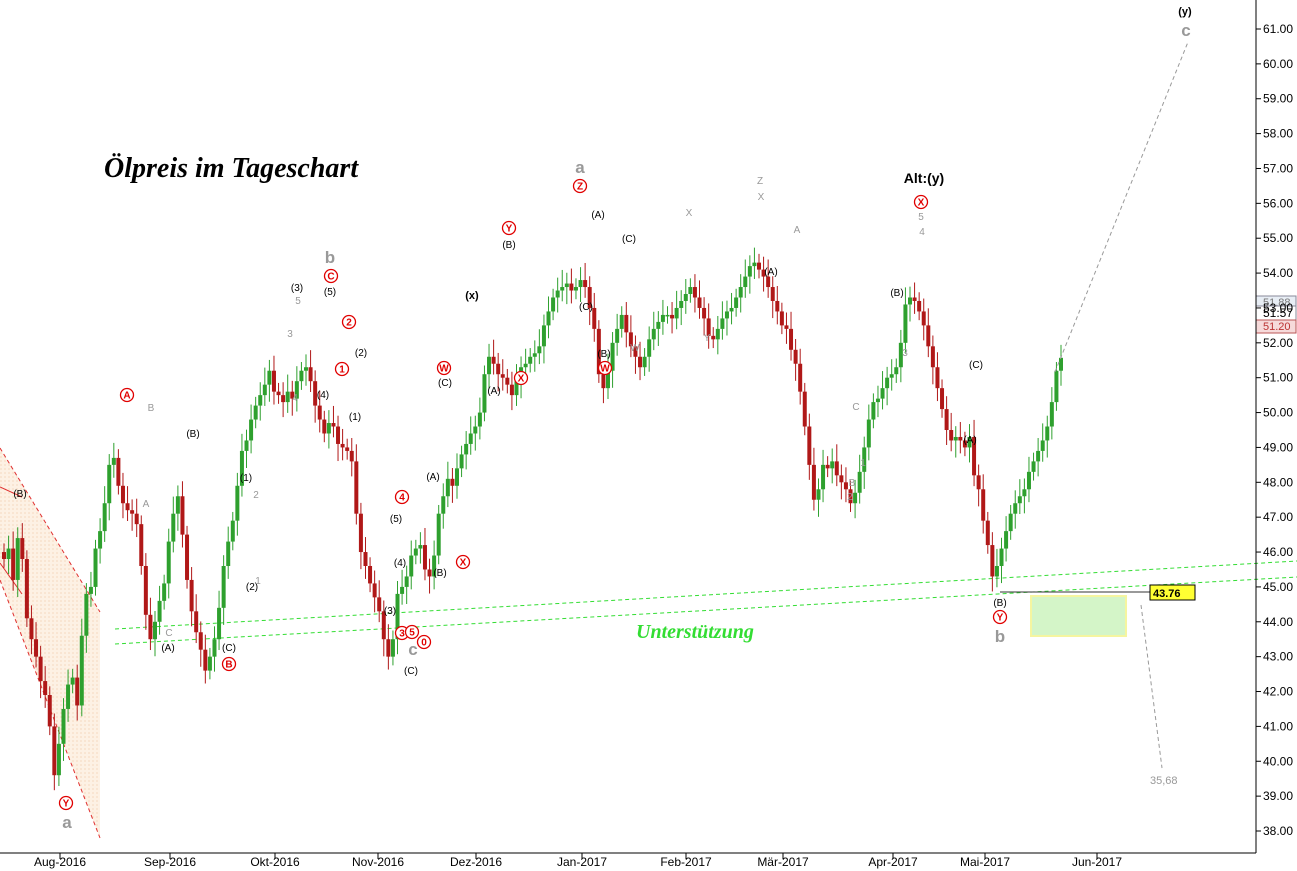 Image resolution: width=1297 pixels, height=871 pixels. What do you see at coordinates (1278, 726) in the screenshot?
I see `y-tick-label: 41.00` at bounding box center [1278, 726].